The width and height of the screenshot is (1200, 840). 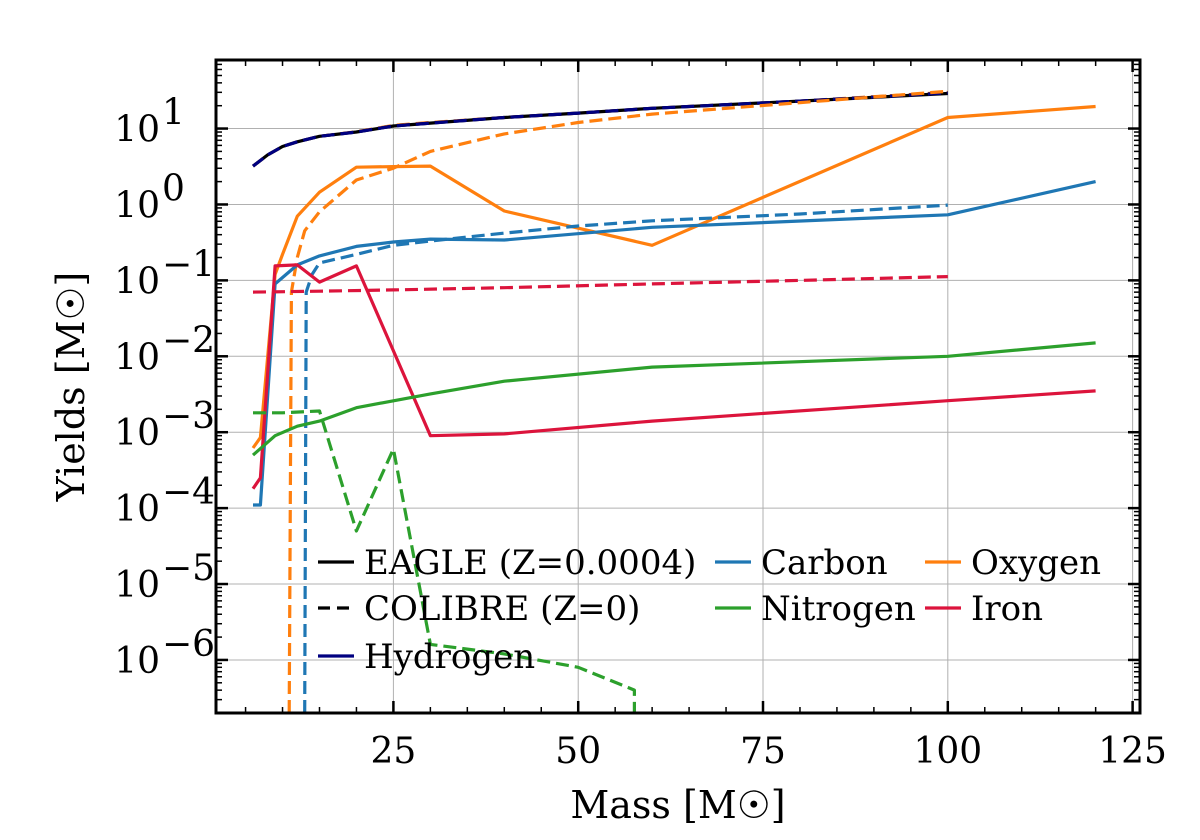 What do you see at coordinates (1132, 751) in the screenshot?
I see `x-tick-label: 125` at bounding box center [1132, 751].